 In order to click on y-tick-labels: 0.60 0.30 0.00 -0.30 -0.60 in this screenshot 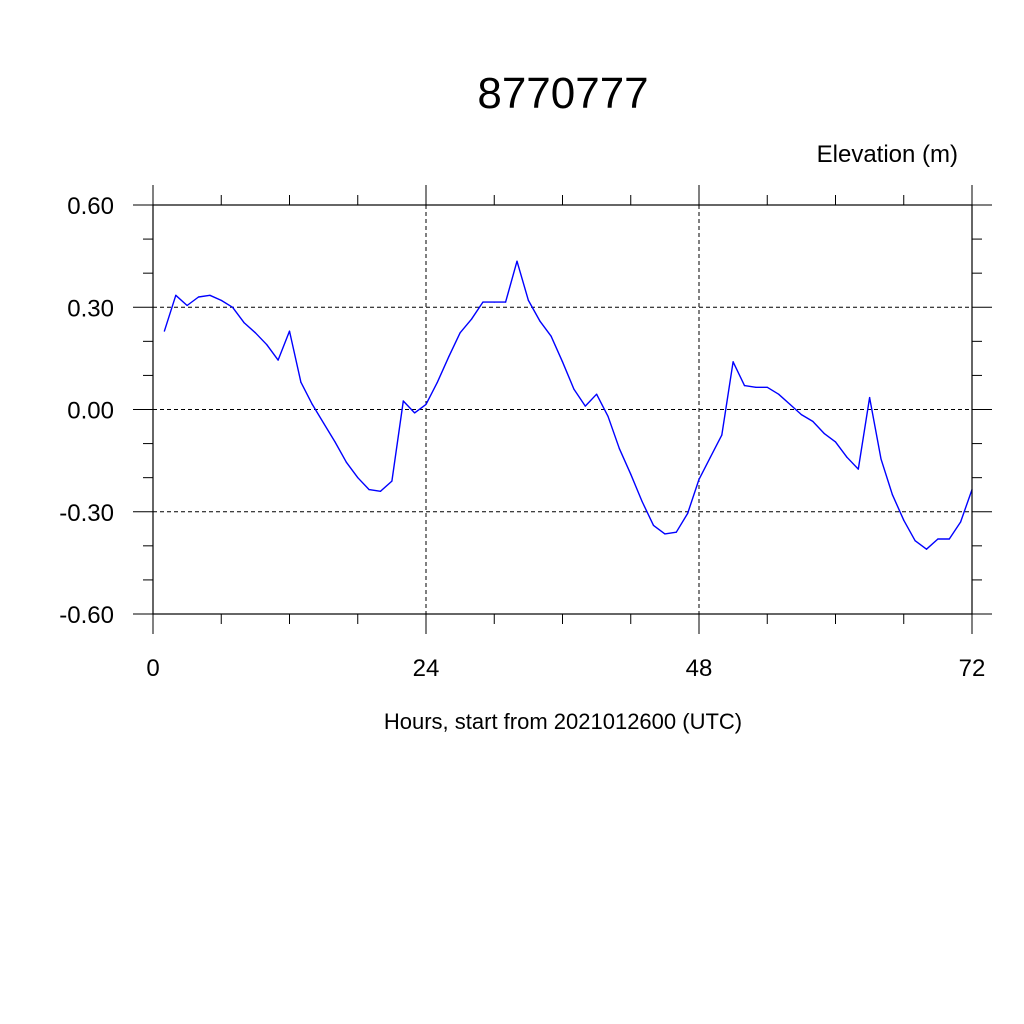, I will do `click(86, 411)`.